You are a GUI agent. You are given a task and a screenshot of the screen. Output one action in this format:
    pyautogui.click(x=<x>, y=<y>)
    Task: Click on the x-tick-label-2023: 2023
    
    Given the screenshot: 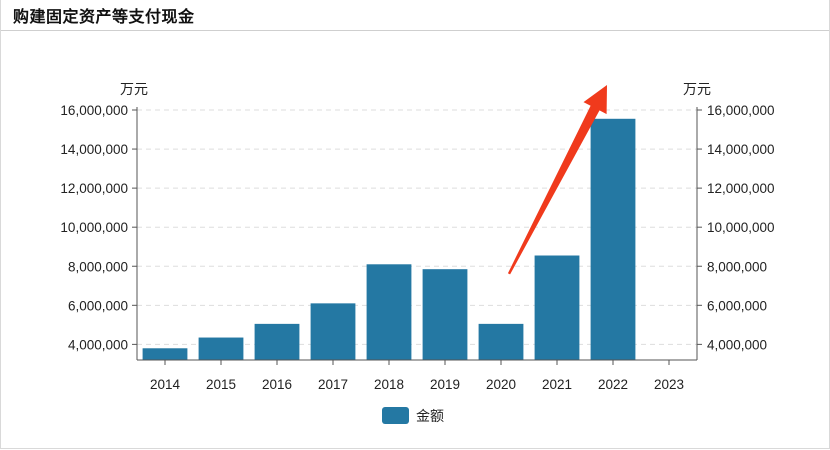 What is the action you would take?
    pyautogui.click(x=669, y=384)
    